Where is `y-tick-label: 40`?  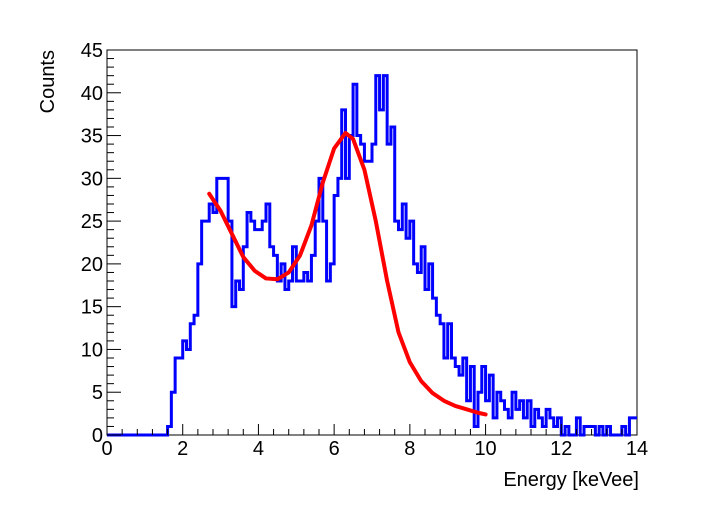 y-tick-label: 40 is located at coordinates (92, 94).